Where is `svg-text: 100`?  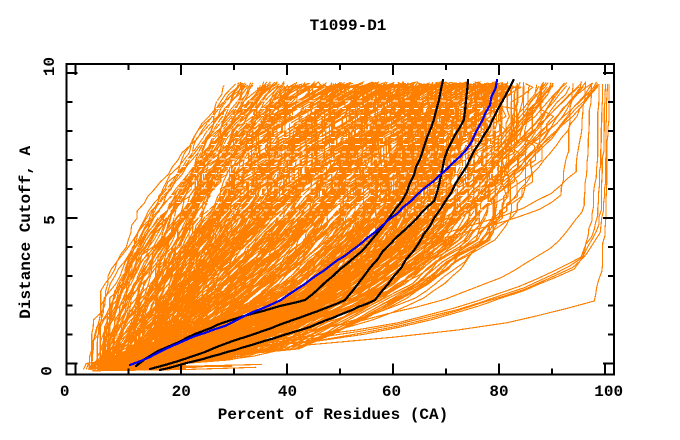
svg-text: 100 is located at coordinates (608, 392).